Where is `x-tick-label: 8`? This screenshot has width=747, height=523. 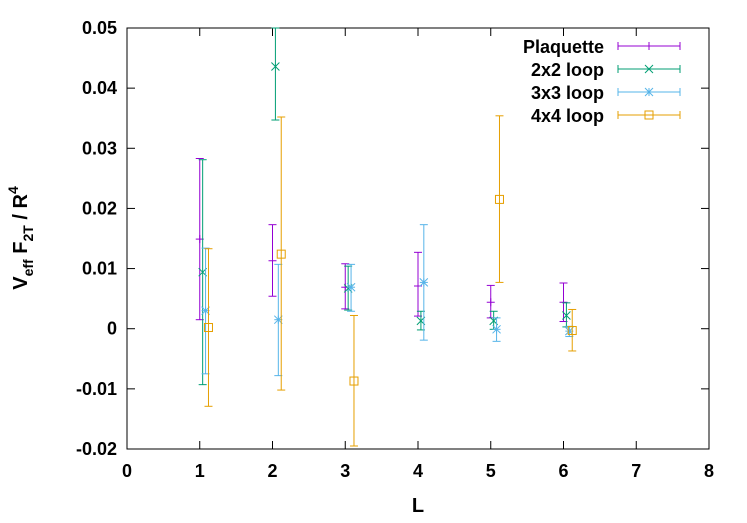
x-tick-label: 8 is located at coordinates (709, 471).